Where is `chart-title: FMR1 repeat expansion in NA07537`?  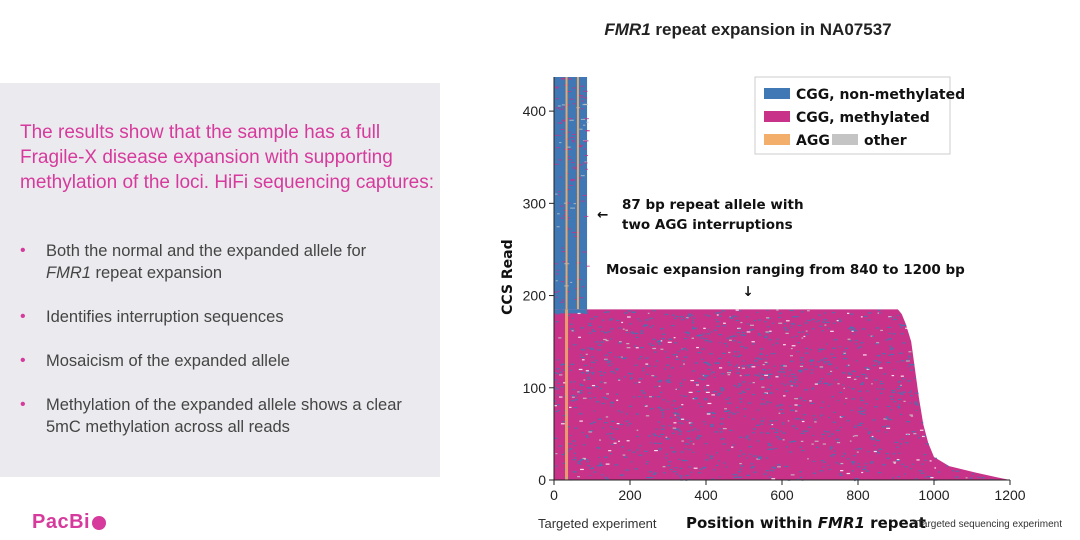 chart-title: FMR1 repeat expansion in NA07537 is located at coordinates (748, 30).